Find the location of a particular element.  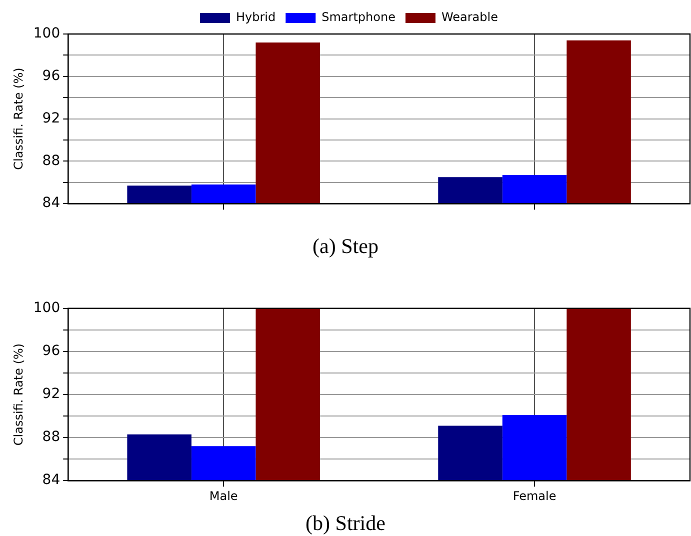

text: (b) Stride is located at coordinates (345, 523).